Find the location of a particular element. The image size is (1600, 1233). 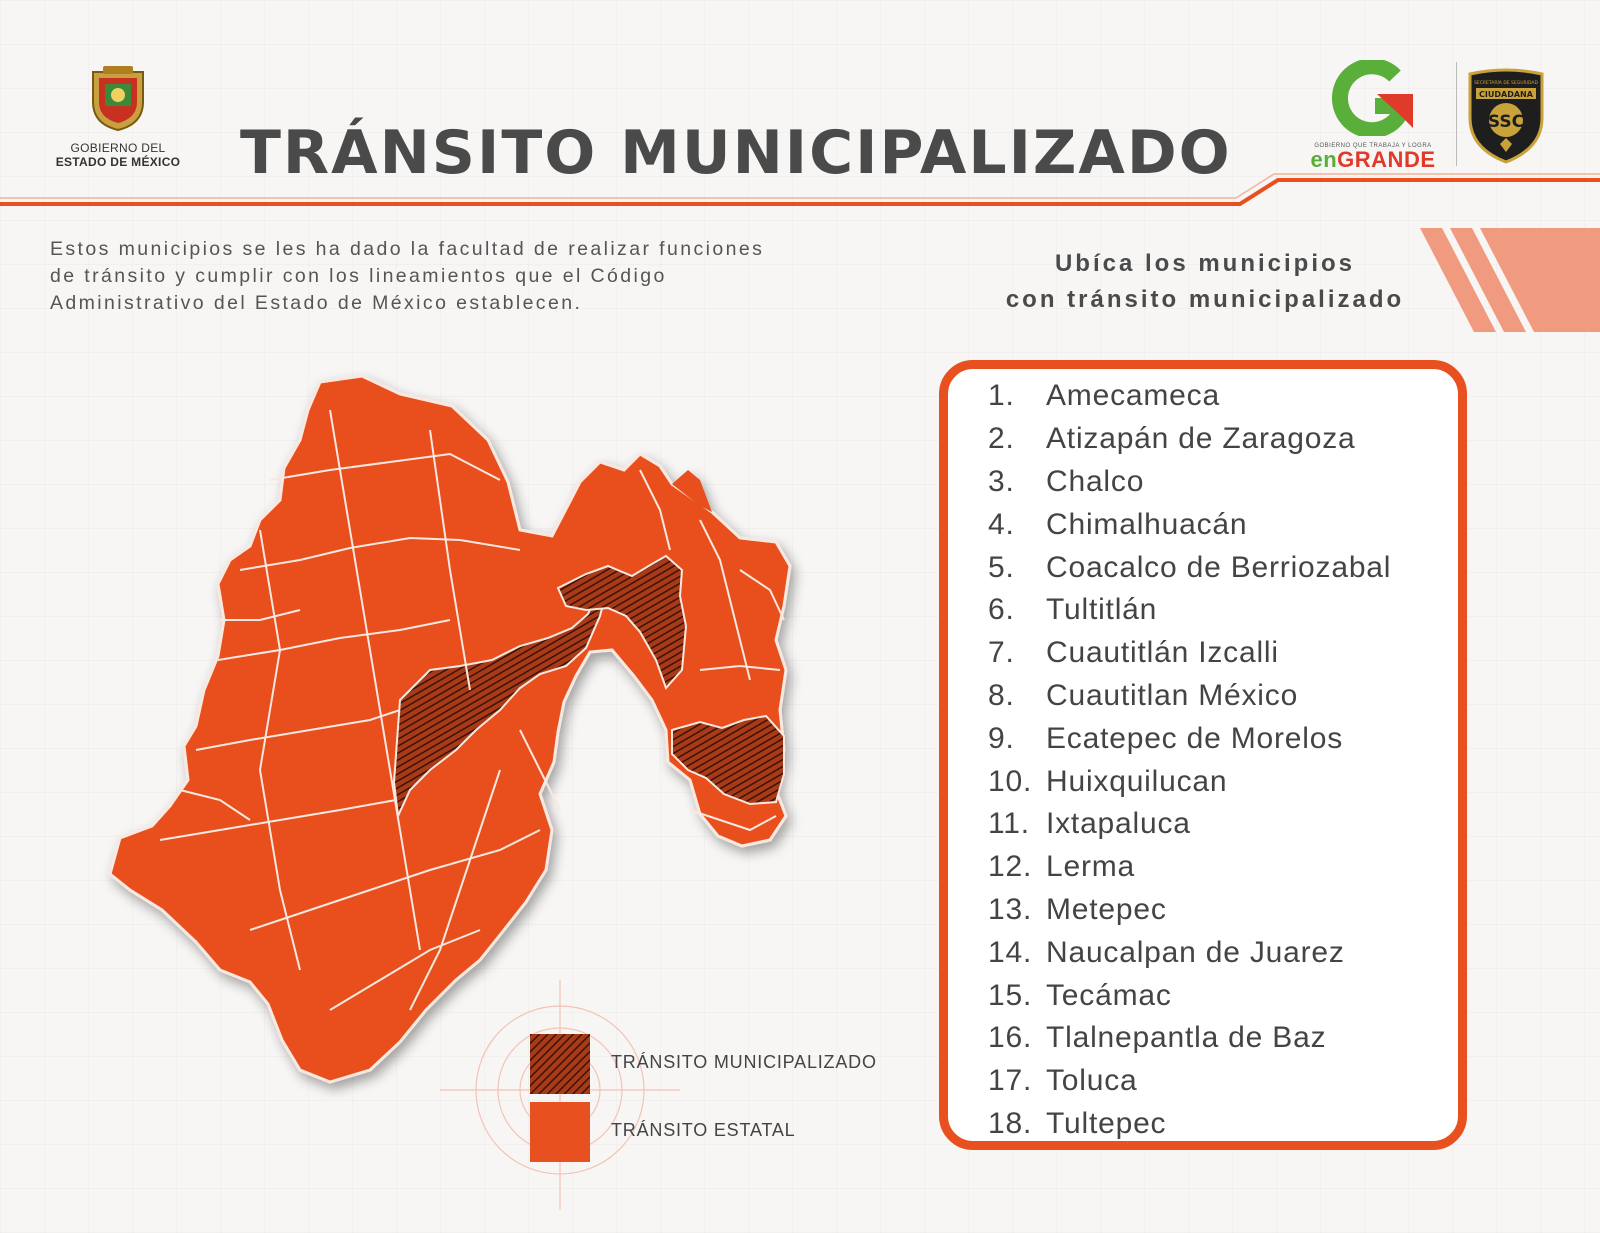

municipalized-region-north is located at coordinates (622, 622).